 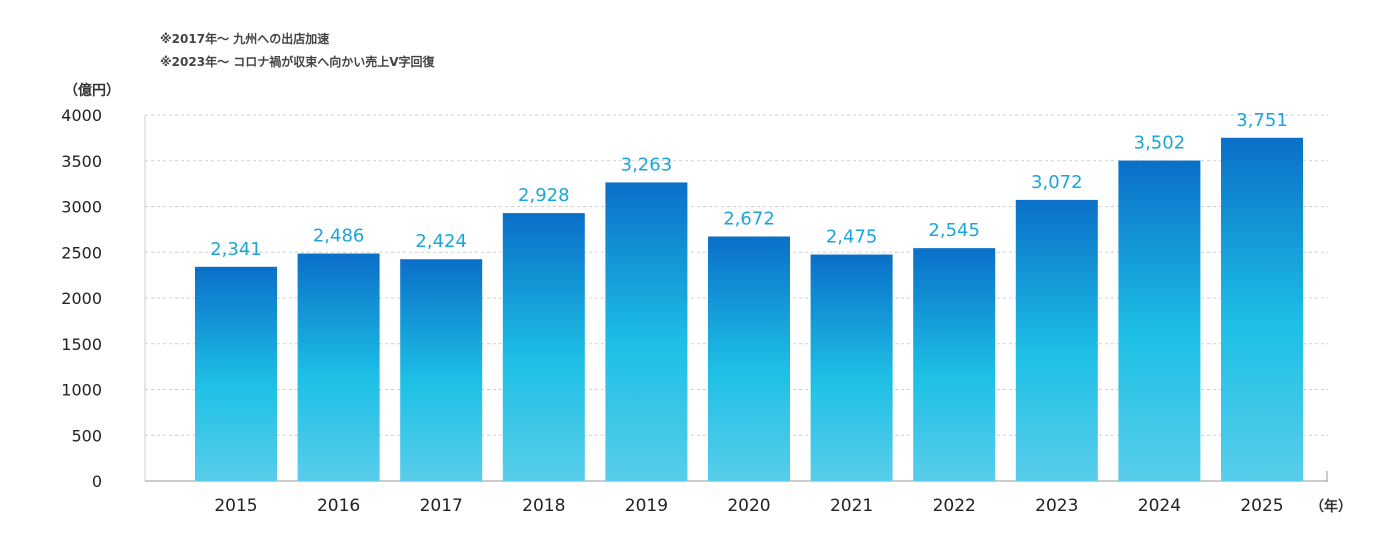 I want to click on y-tick-label: 1000, so click(x=81, y=390).